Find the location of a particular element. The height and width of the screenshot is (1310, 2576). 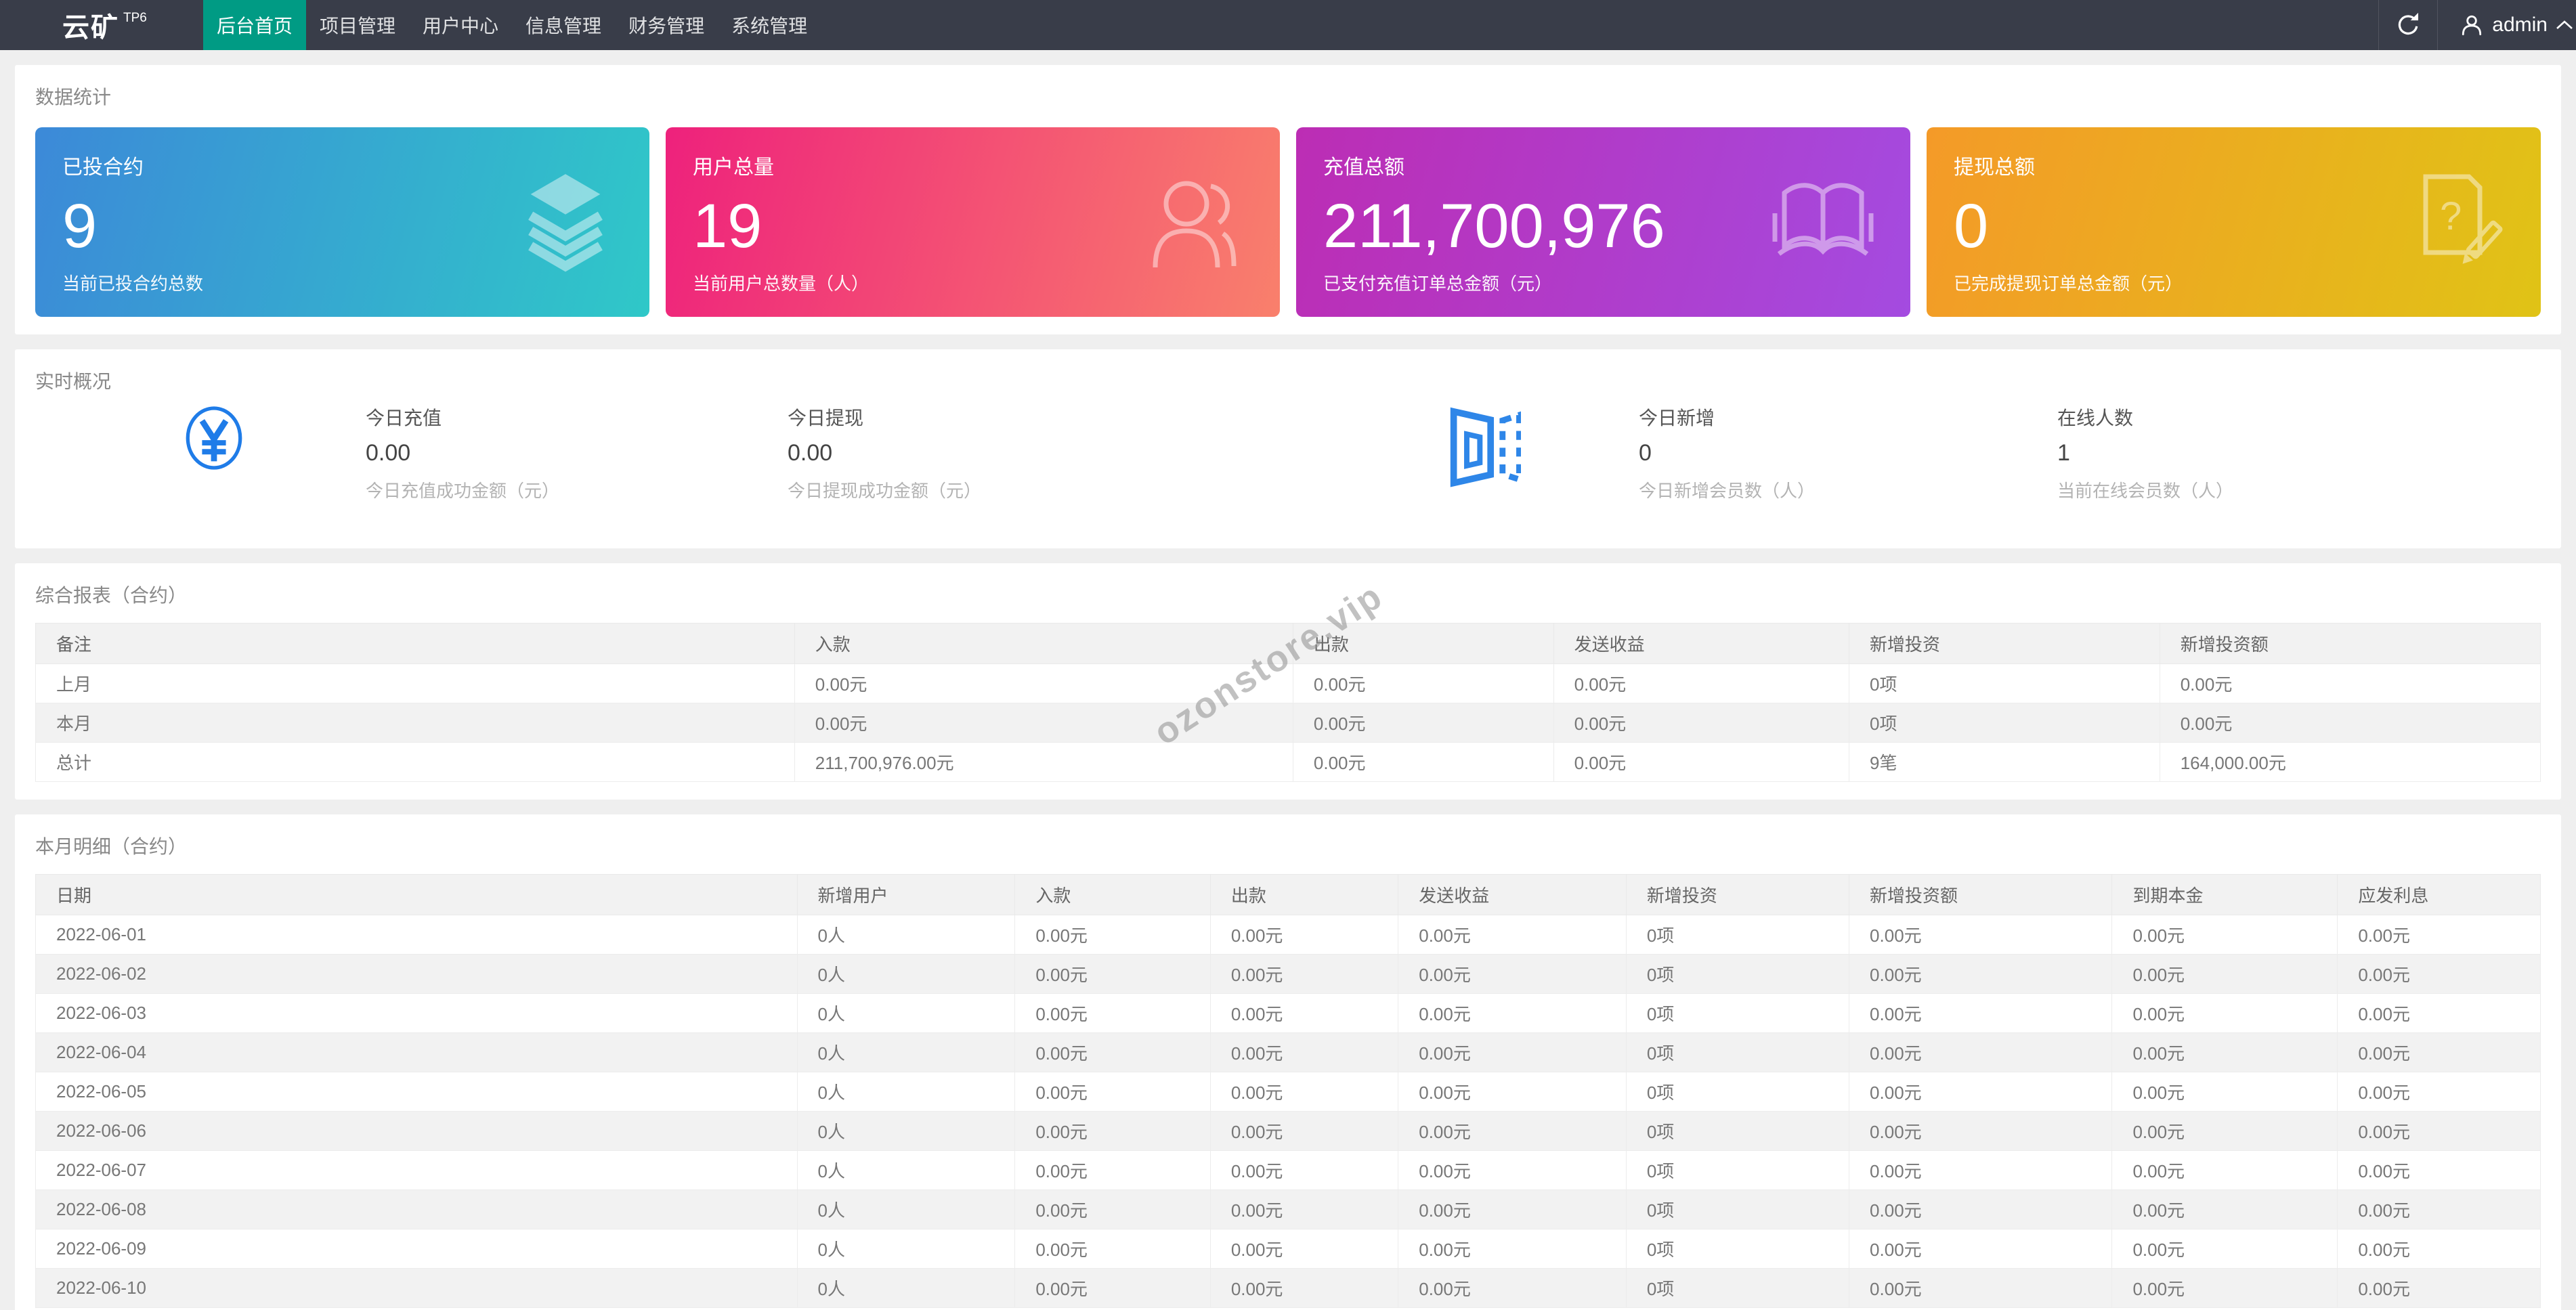

nav-item-财务管理: 财务管理 is located at coordinates (666, 27).